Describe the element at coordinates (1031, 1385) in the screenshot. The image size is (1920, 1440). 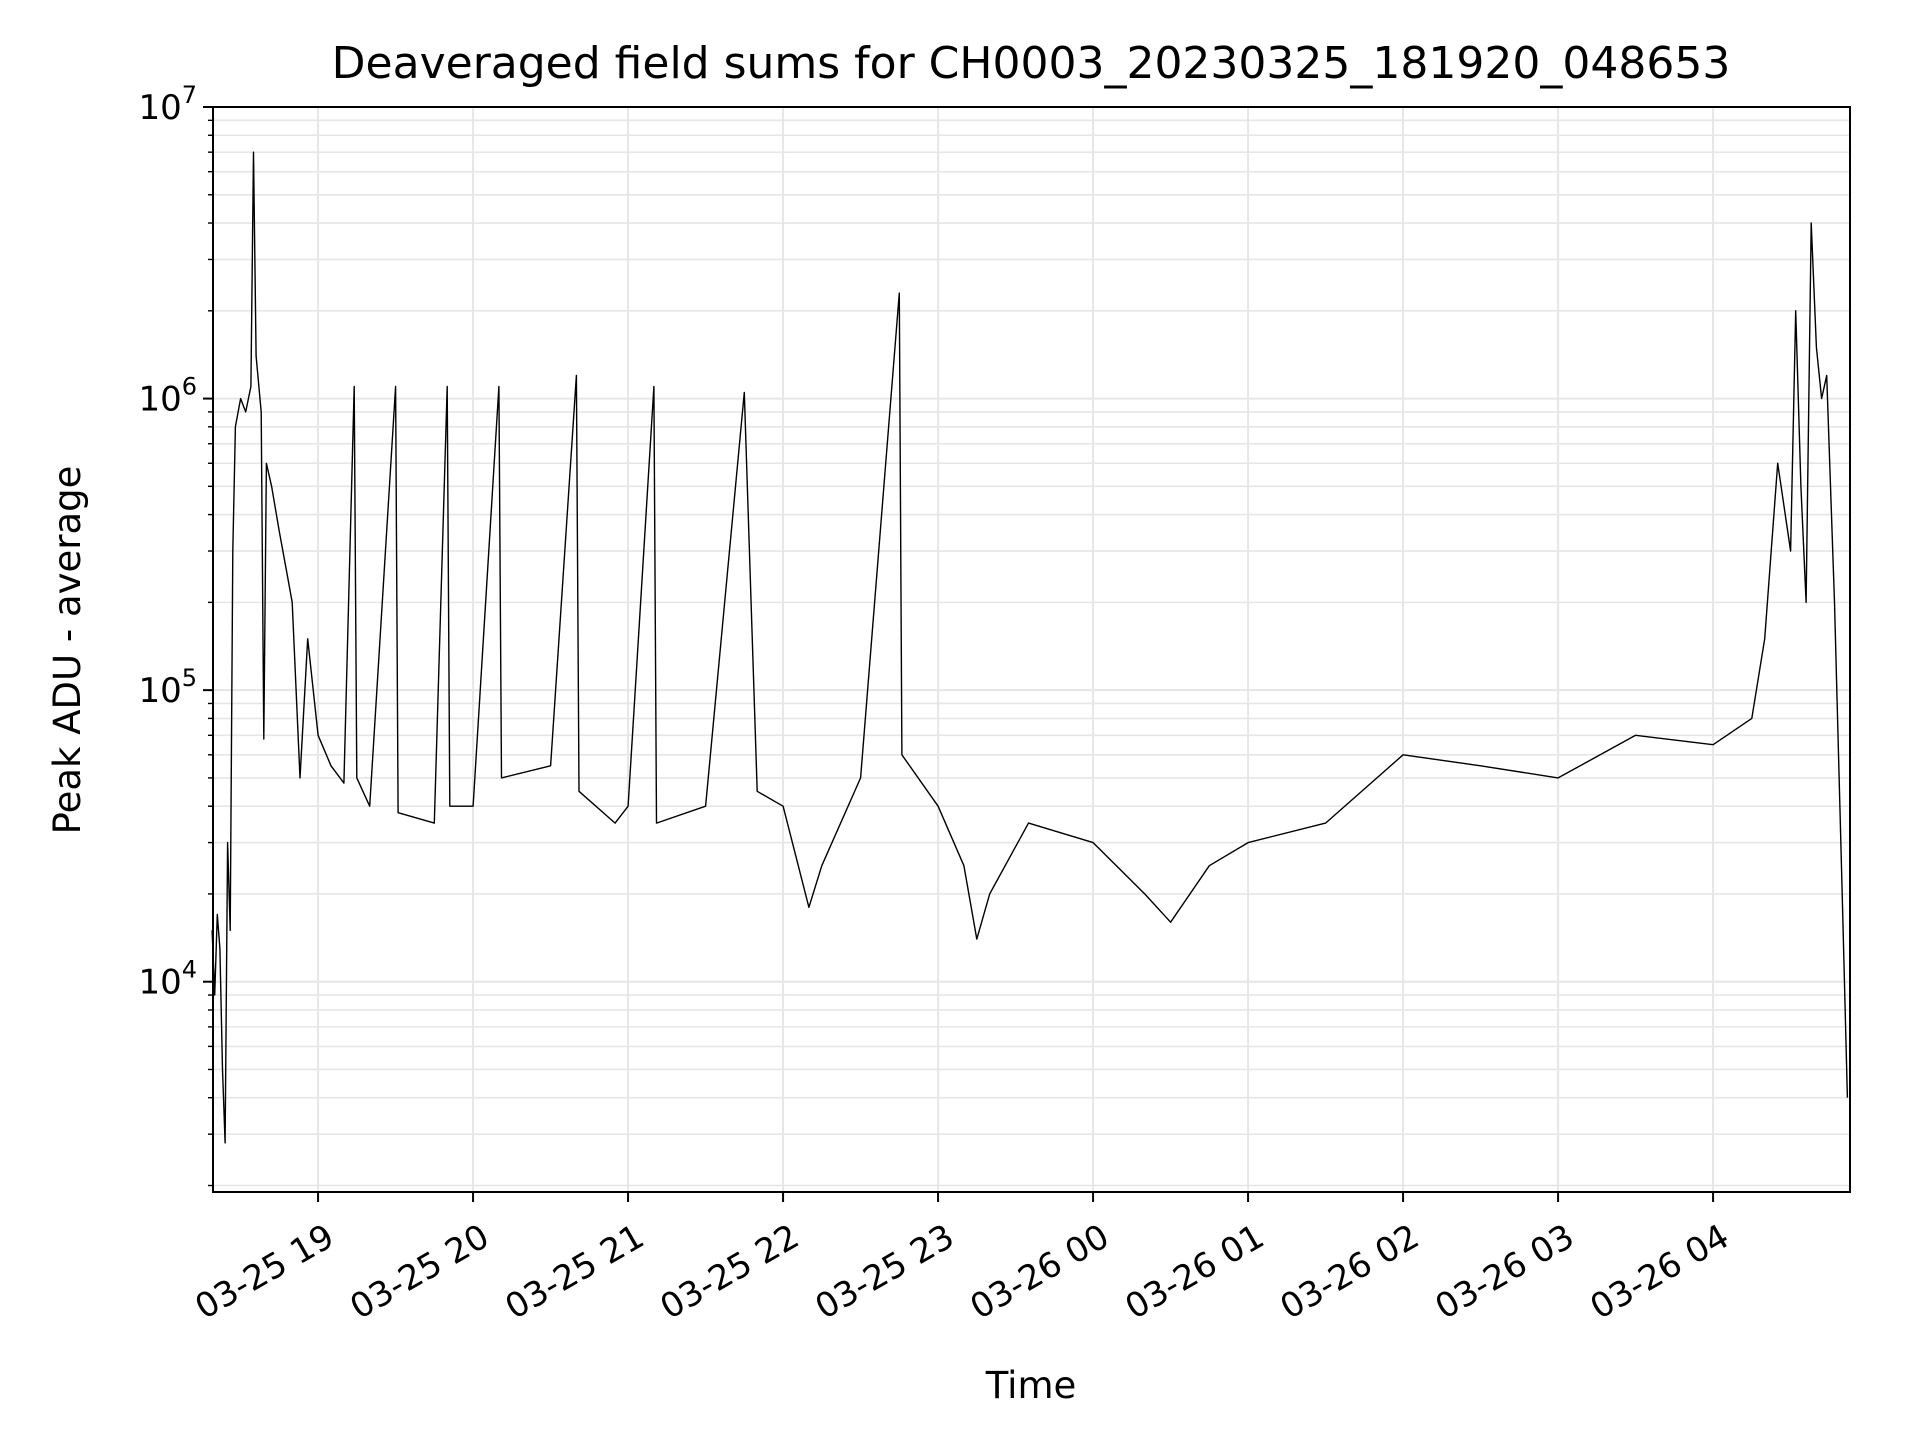
I see `x-axis-label: Time` at that location.